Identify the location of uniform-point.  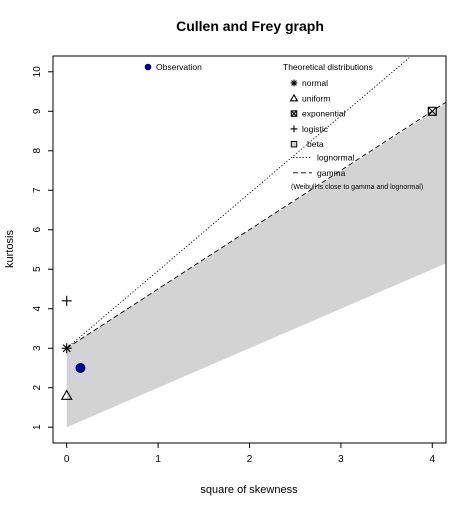
(66, 394).